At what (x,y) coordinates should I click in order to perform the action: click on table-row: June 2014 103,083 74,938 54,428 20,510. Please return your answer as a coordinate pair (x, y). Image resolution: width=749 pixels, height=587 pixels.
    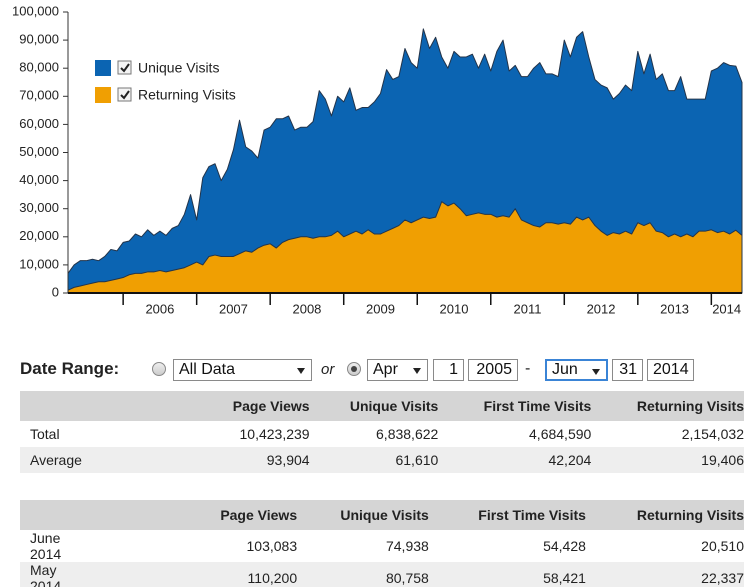
    Looking at the image, I should click on (382, 546).